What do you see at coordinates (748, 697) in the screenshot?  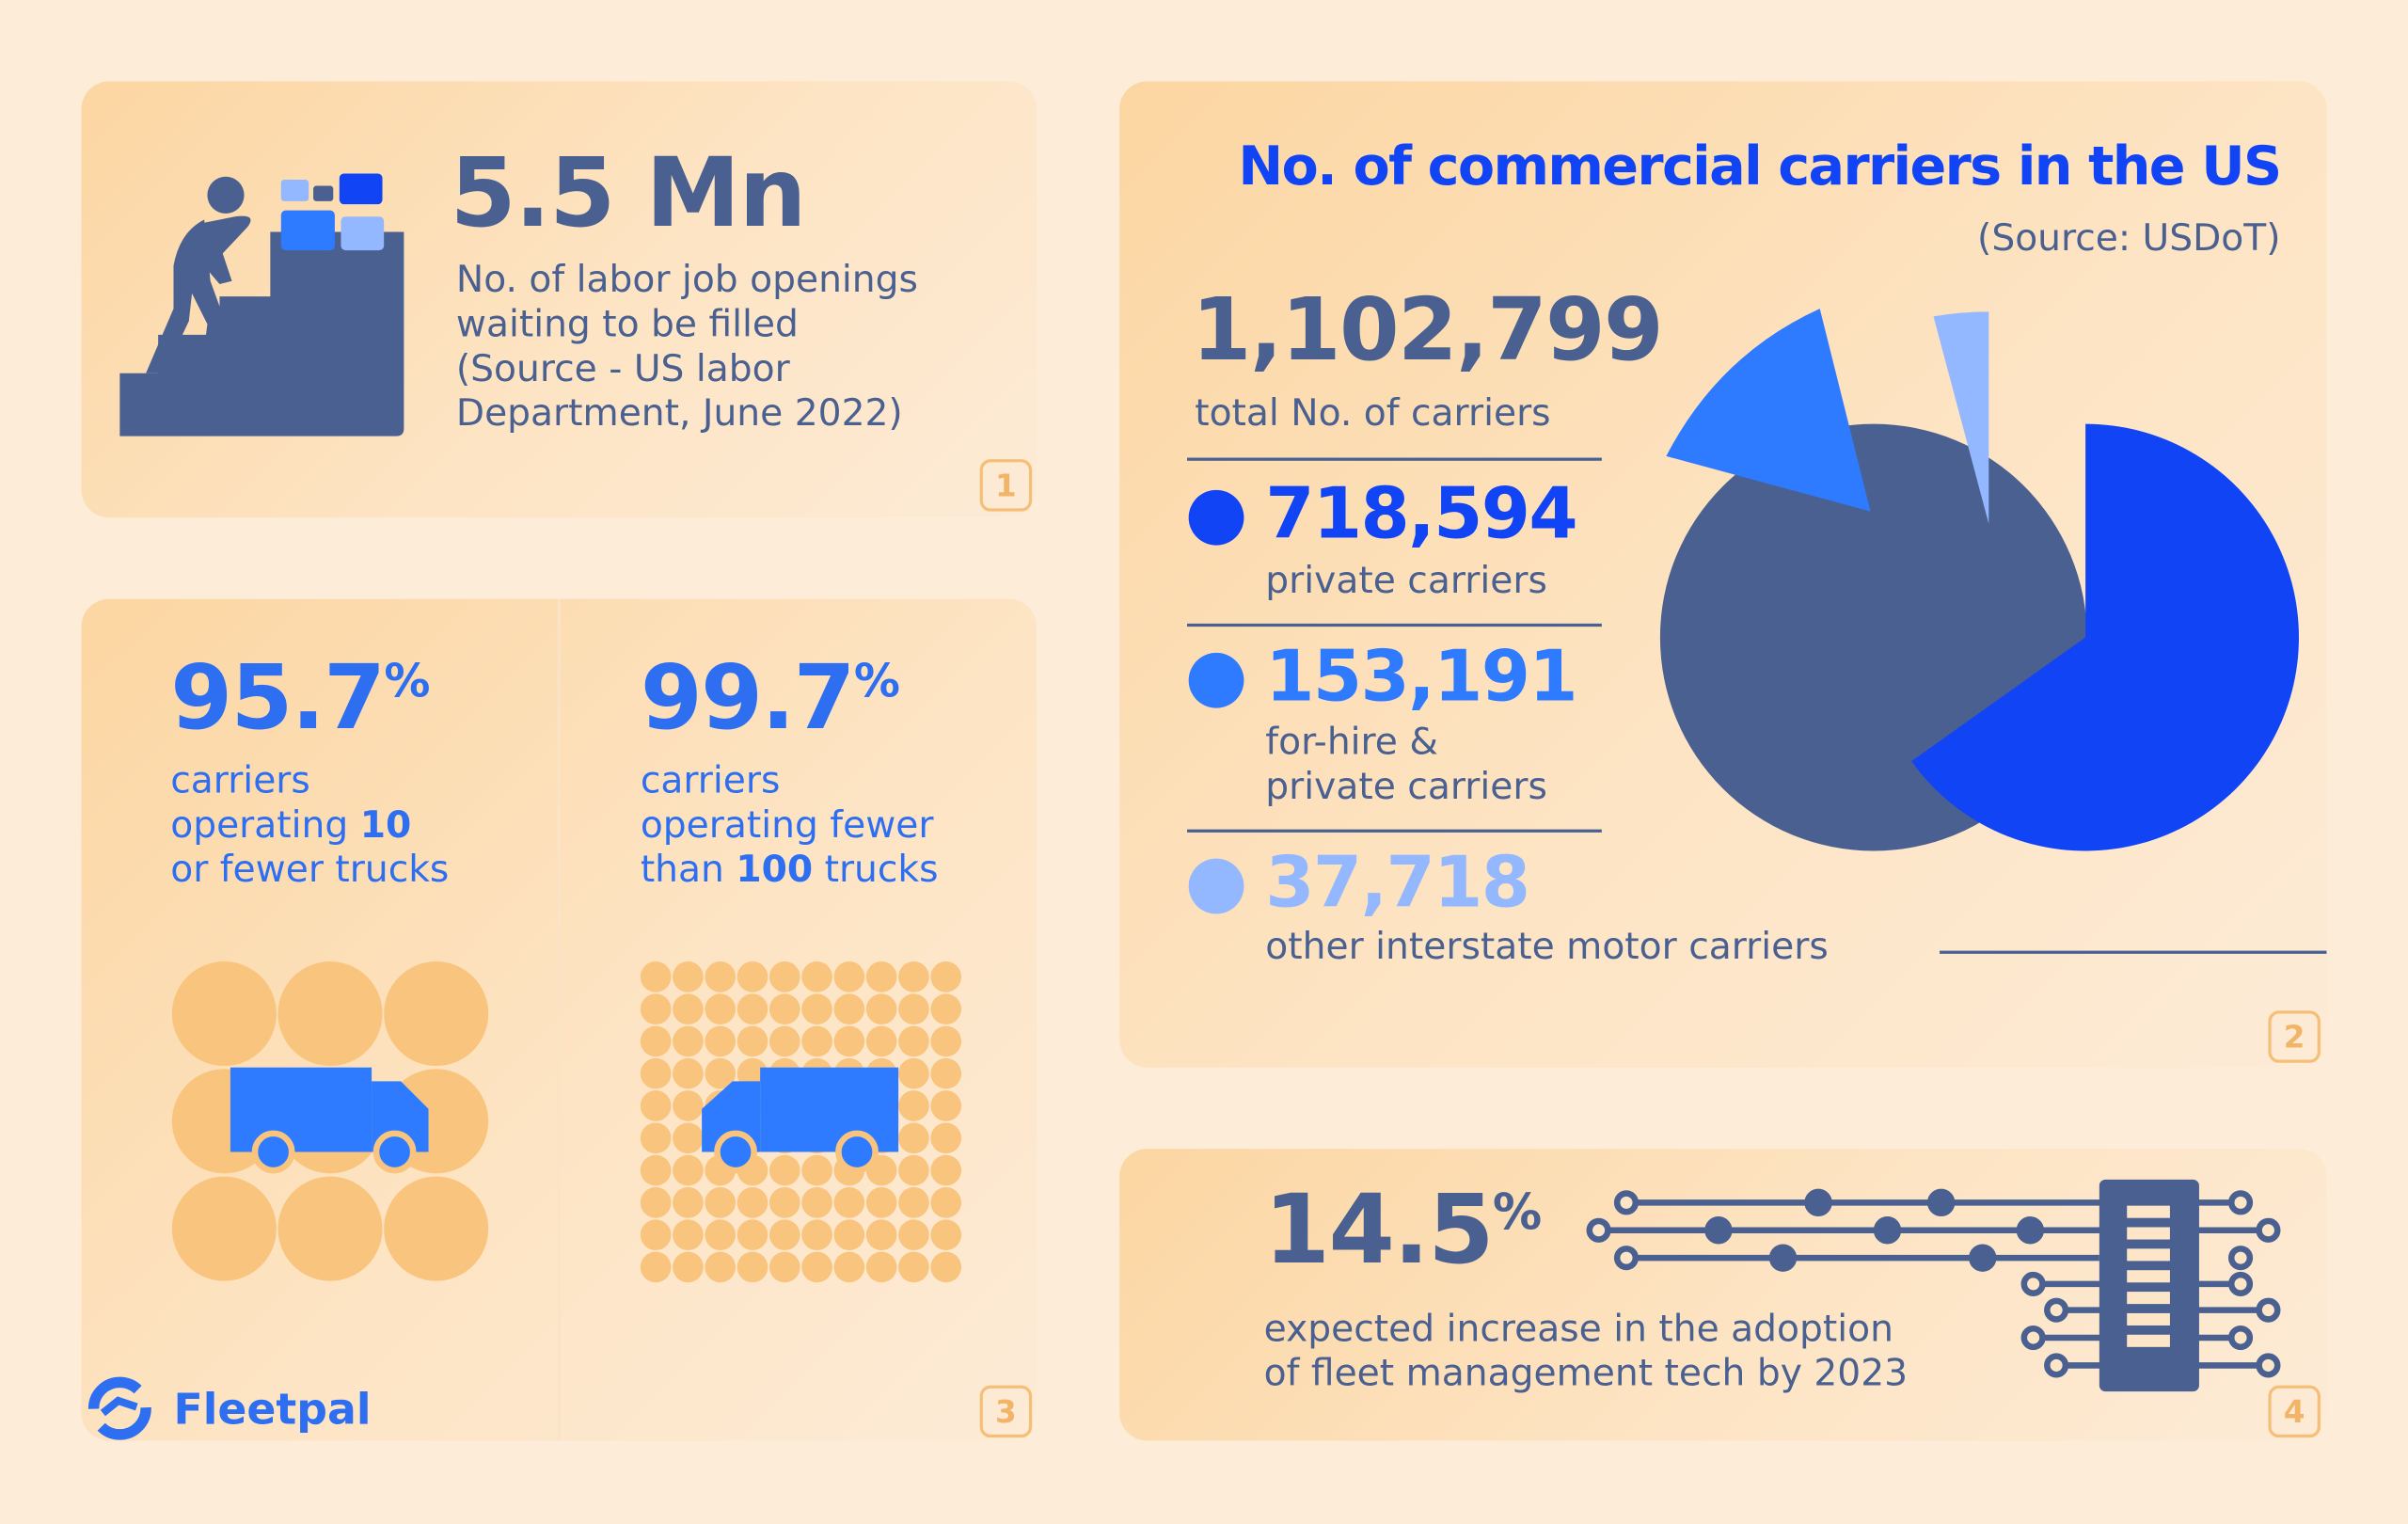 I see `percent-value: 99.7` at bounding box center [748, 697].